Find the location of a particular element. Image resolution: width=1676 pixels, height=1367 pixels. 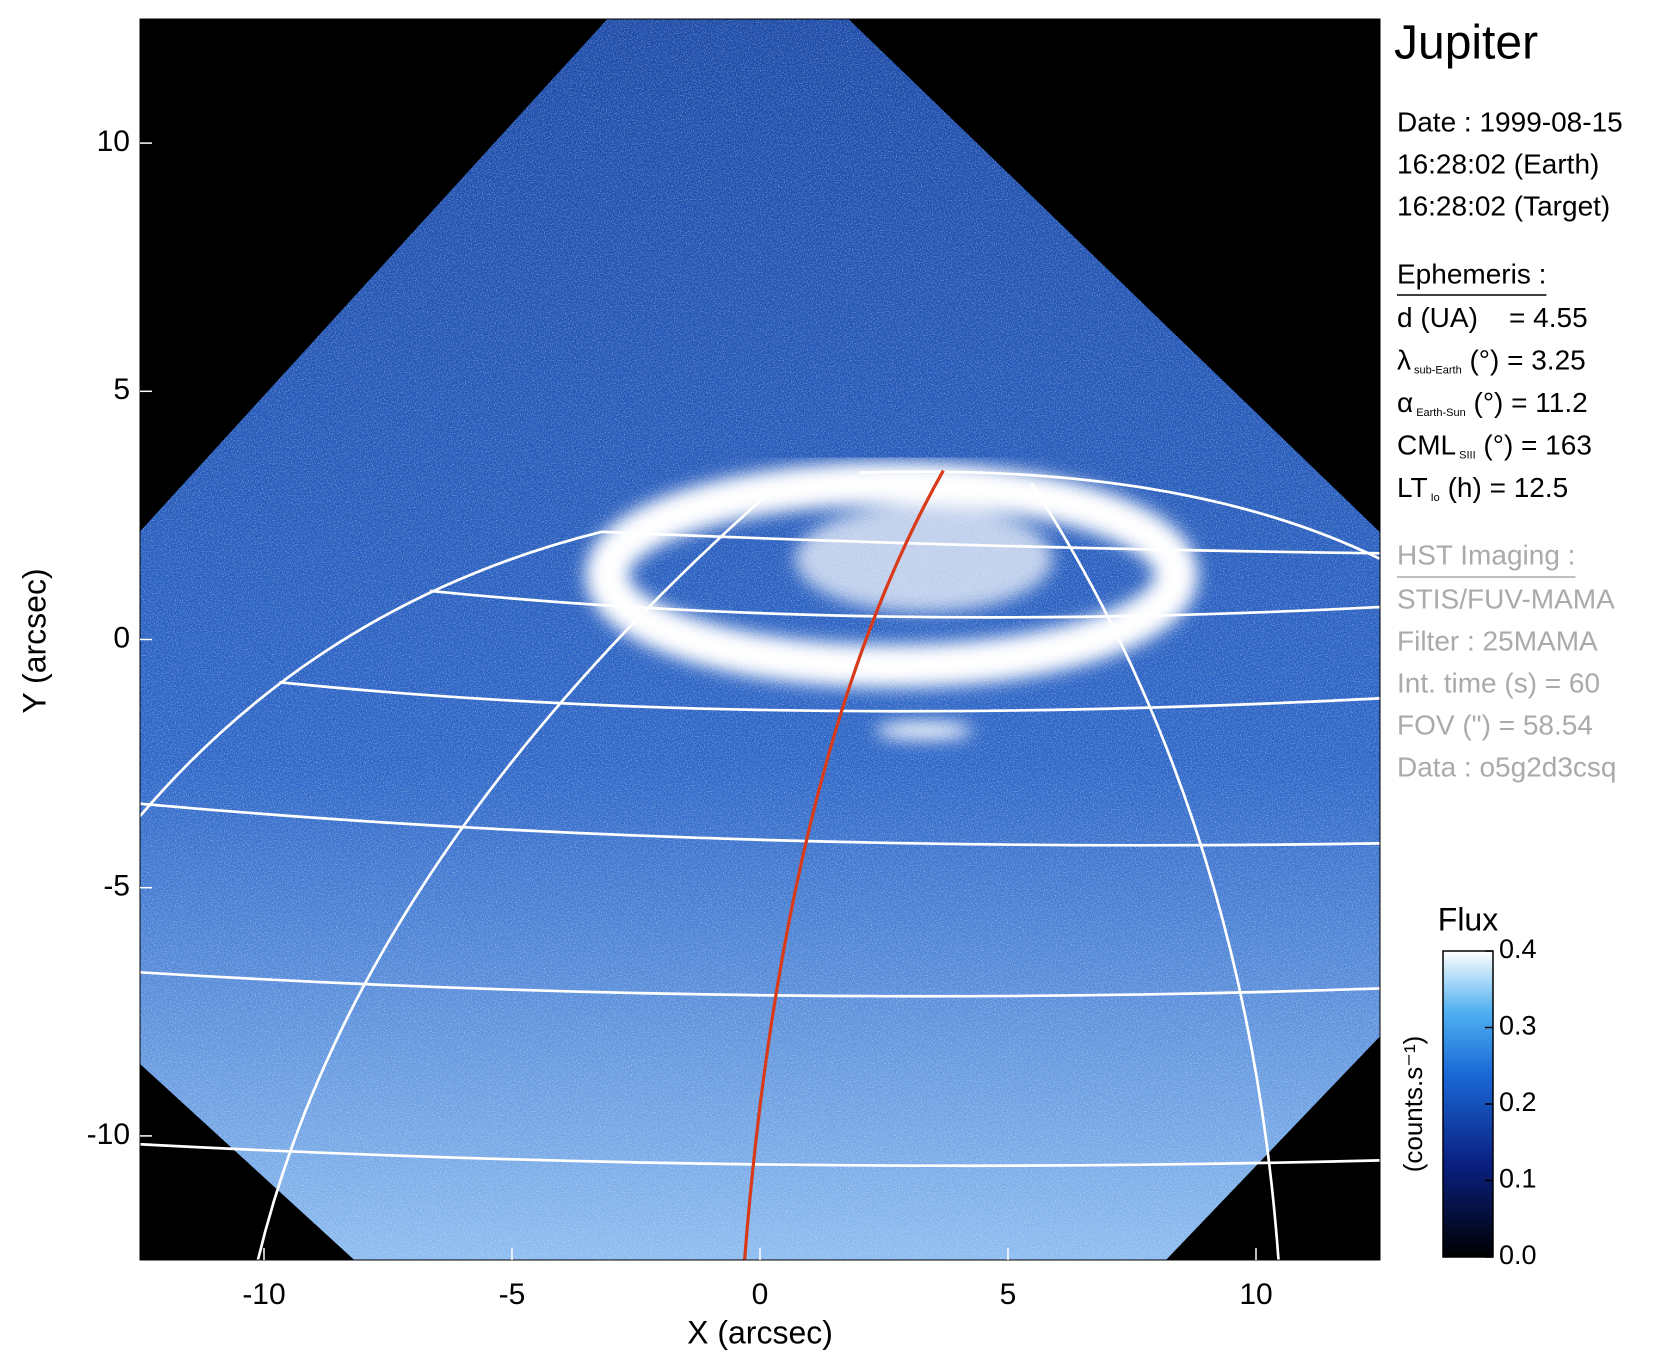

hst-line: FOV (") = 58.54 is located at coordinates (1495, 724).